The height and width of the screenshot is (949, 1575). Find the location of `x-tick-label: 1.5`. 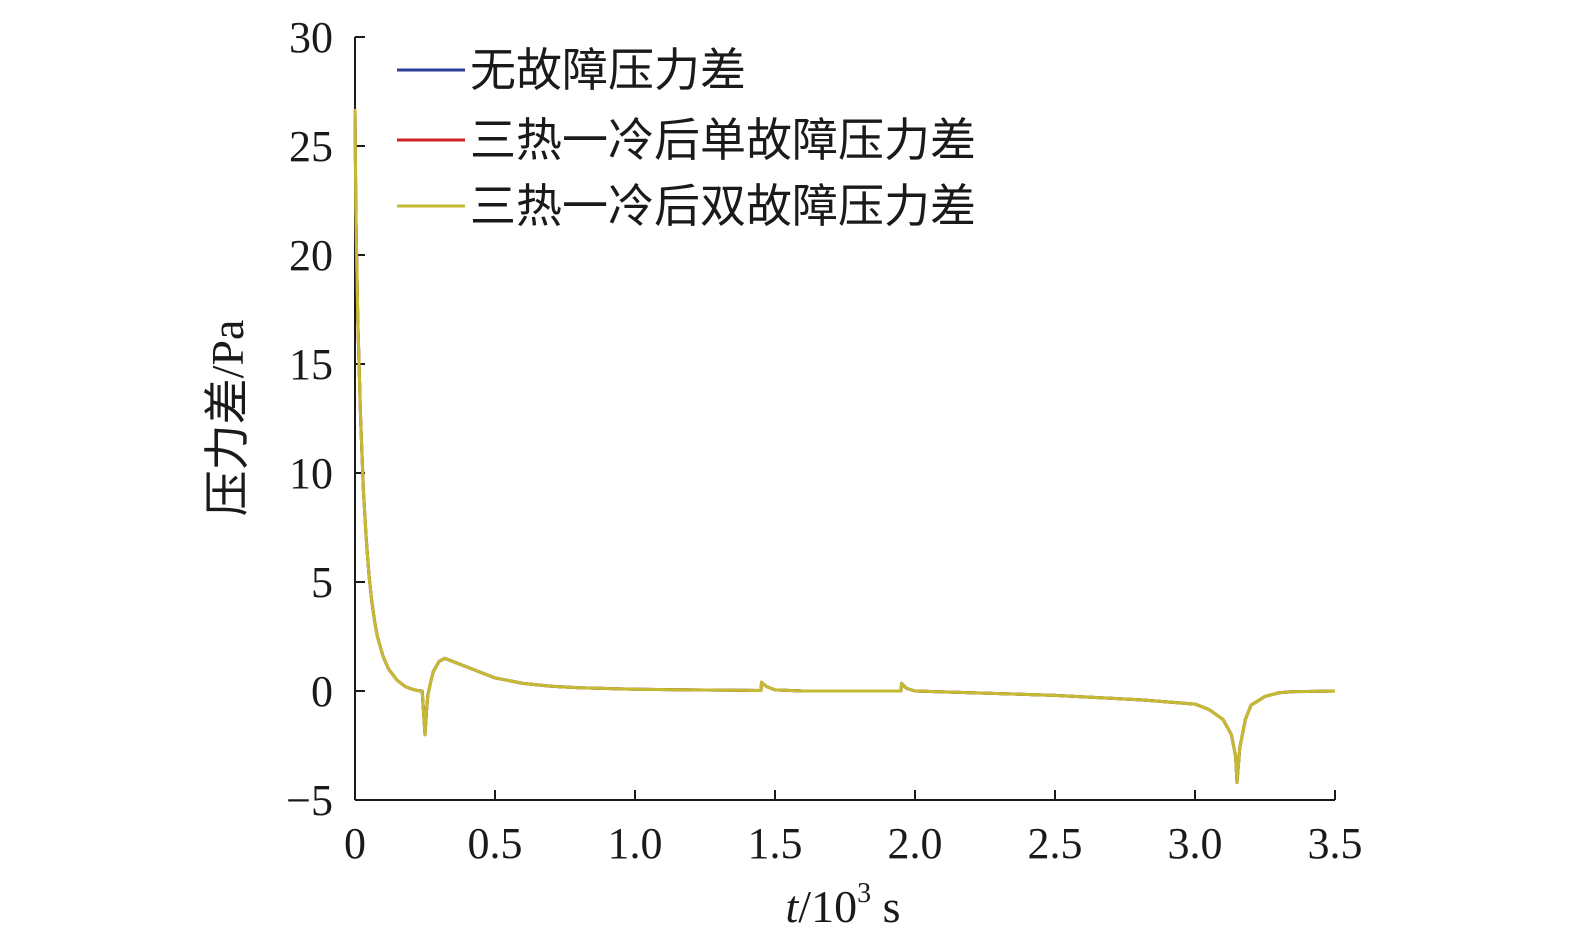

x-tick-label: 1.5 is located at coordinates (775, 843).